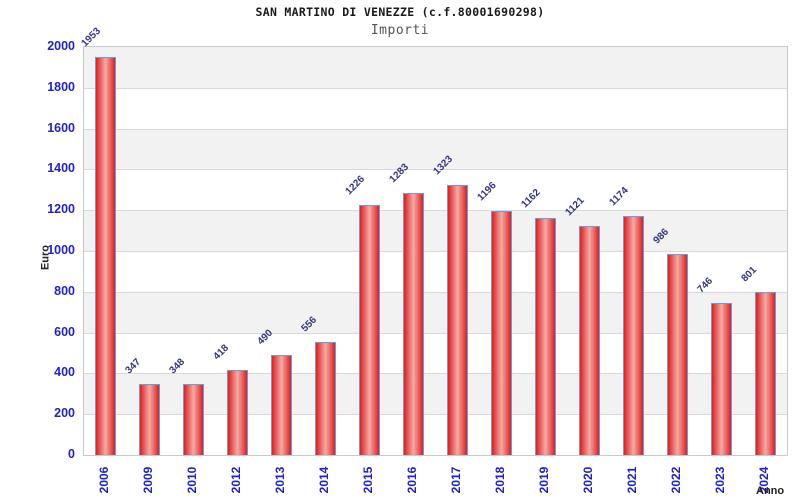 This screenshot has width=800, height=500. What do you see at coordinates (64, 372) in the screenshot?
I see `y-tick-label: 400` at bounding box center [64, 372].